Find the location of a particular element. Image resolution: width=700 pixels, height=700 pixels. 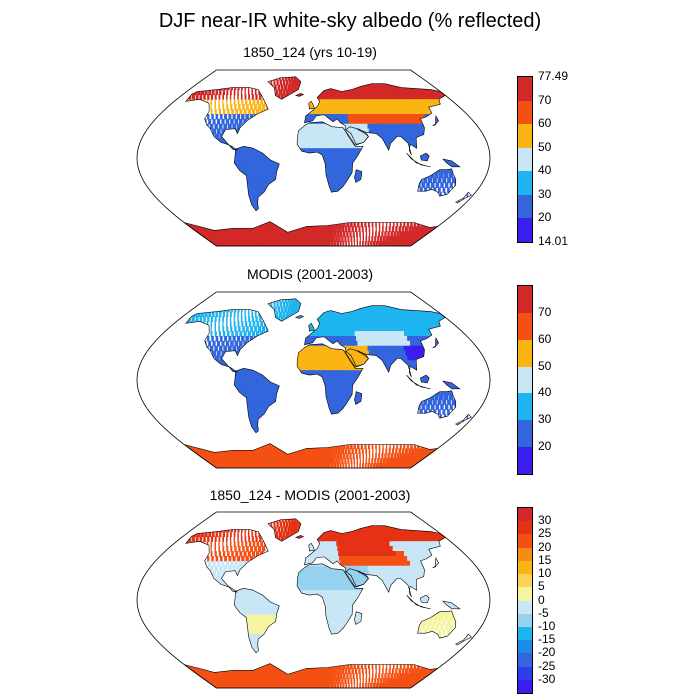

colorbar-tick-label: -10 is located at coordinates (547, 625).